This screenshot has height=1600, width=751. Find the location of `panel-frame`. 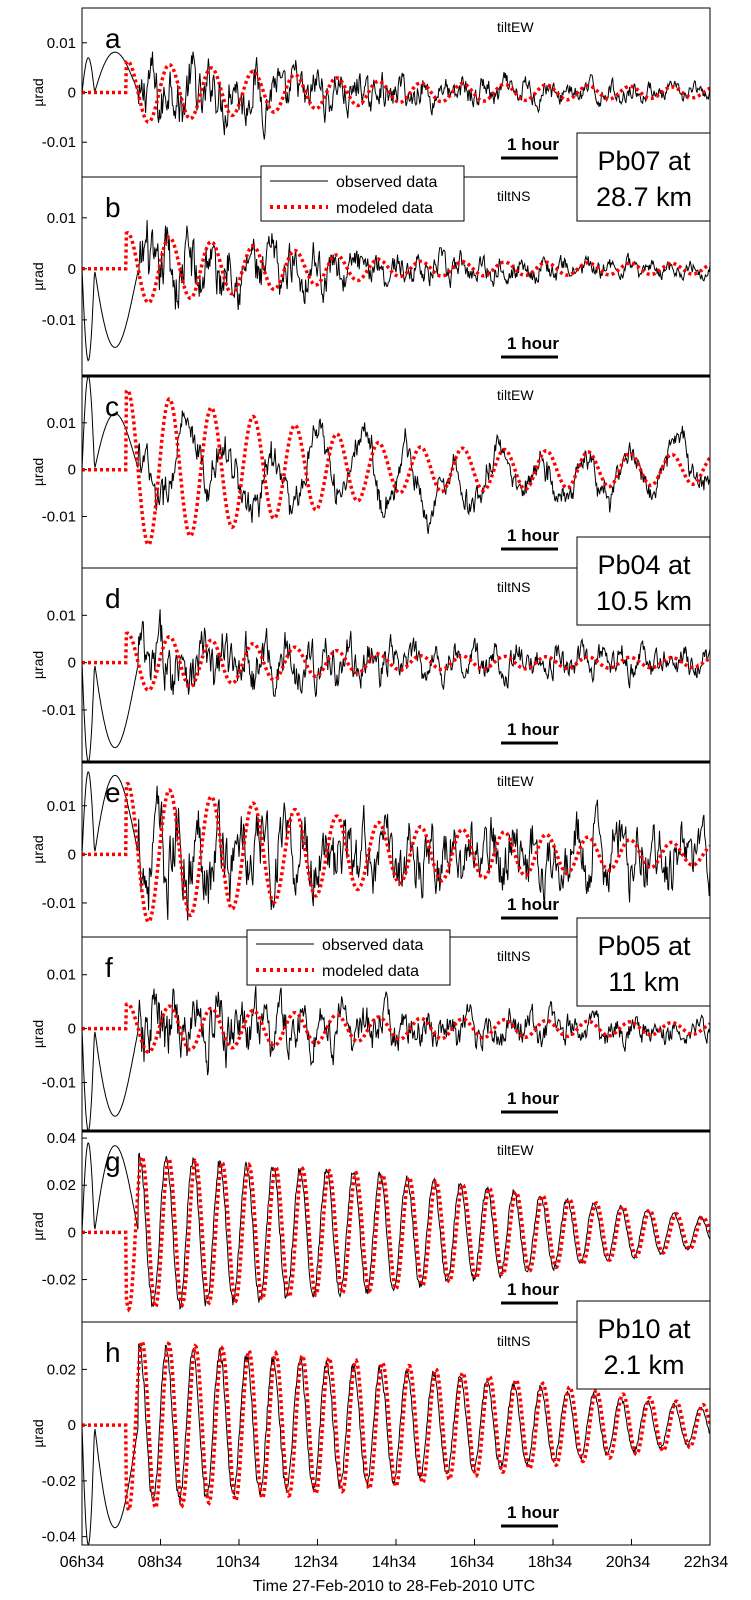

panel-frame is located at coordinates (396, 849).